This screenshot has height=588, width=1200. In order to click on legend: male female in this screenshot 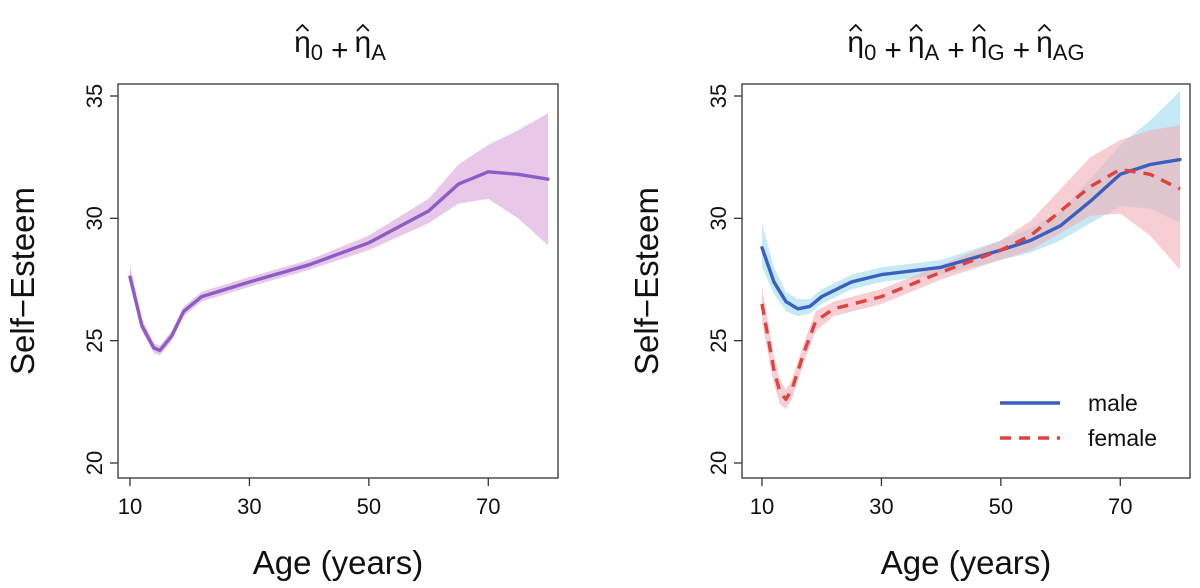, I will do `click(1078, 420)`.